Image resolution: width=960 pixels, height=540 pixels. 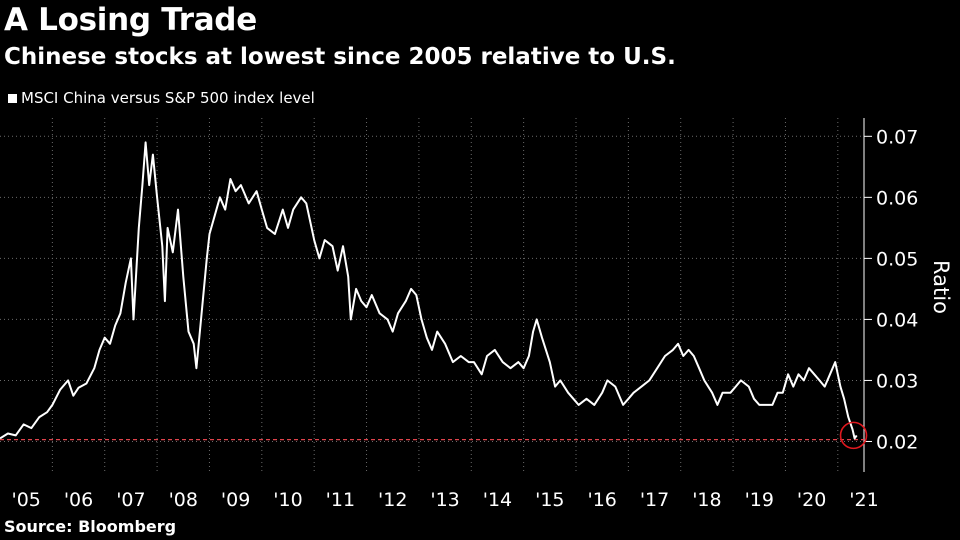 What do you see at coordinates (130, 500) in the screenshot?
I see `x-tick-label: '07` at bounding box center [130, 500].